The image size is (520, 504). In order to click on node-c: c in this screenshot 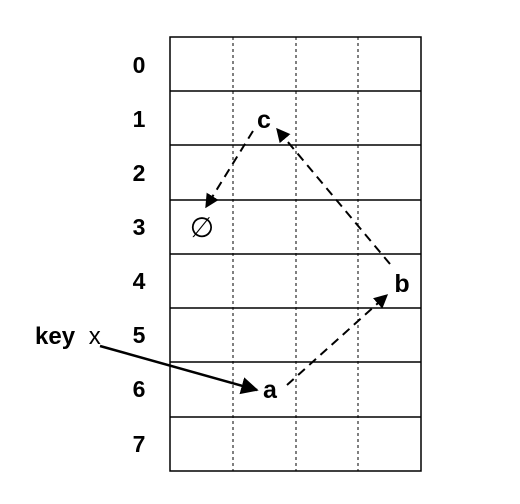, I will do `click(264, 120)`.